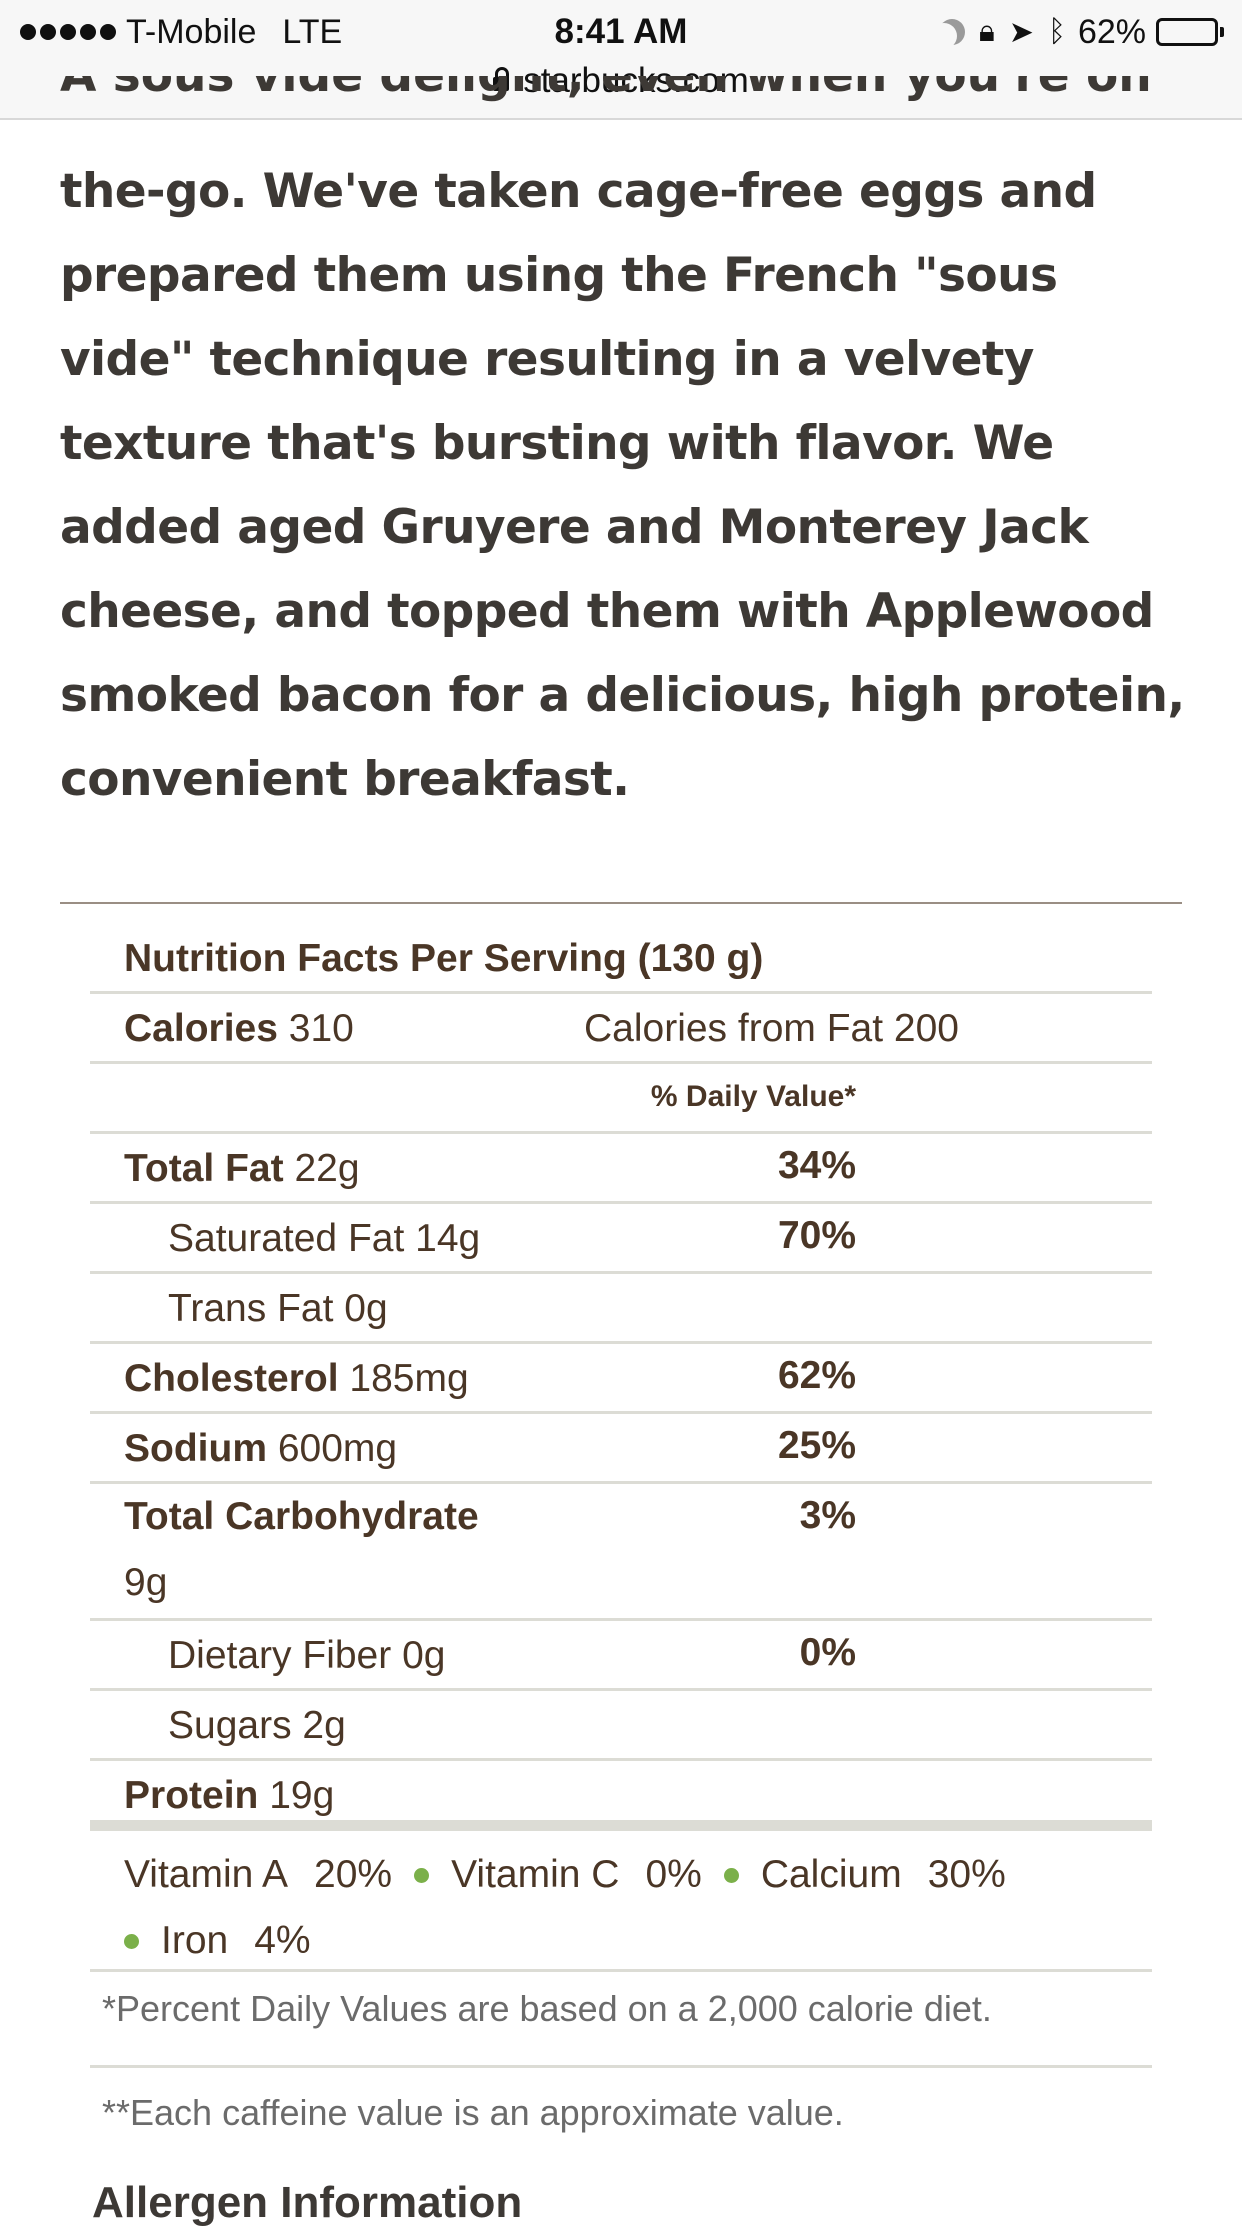  I want to click on calories-cell: Calories 310, so click(239, 1029).